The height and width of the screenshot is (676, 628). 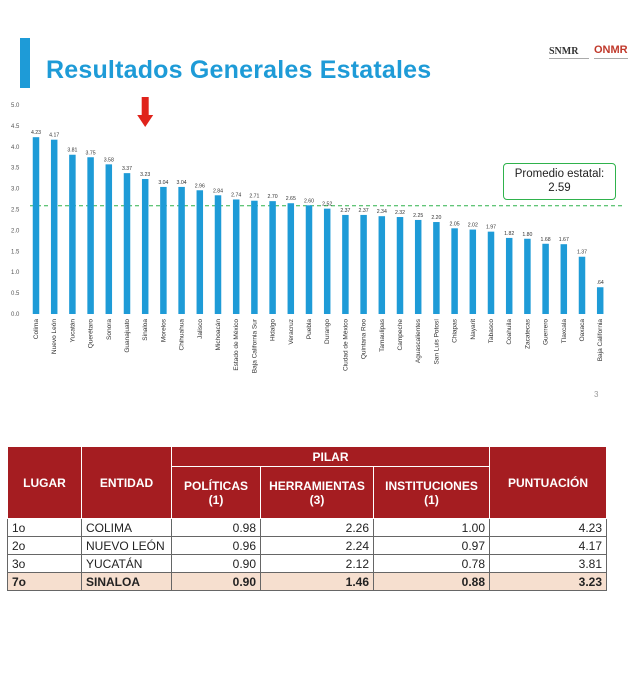 I want to click on cell-entidad: COLIMA, so click(x=126, y=527).